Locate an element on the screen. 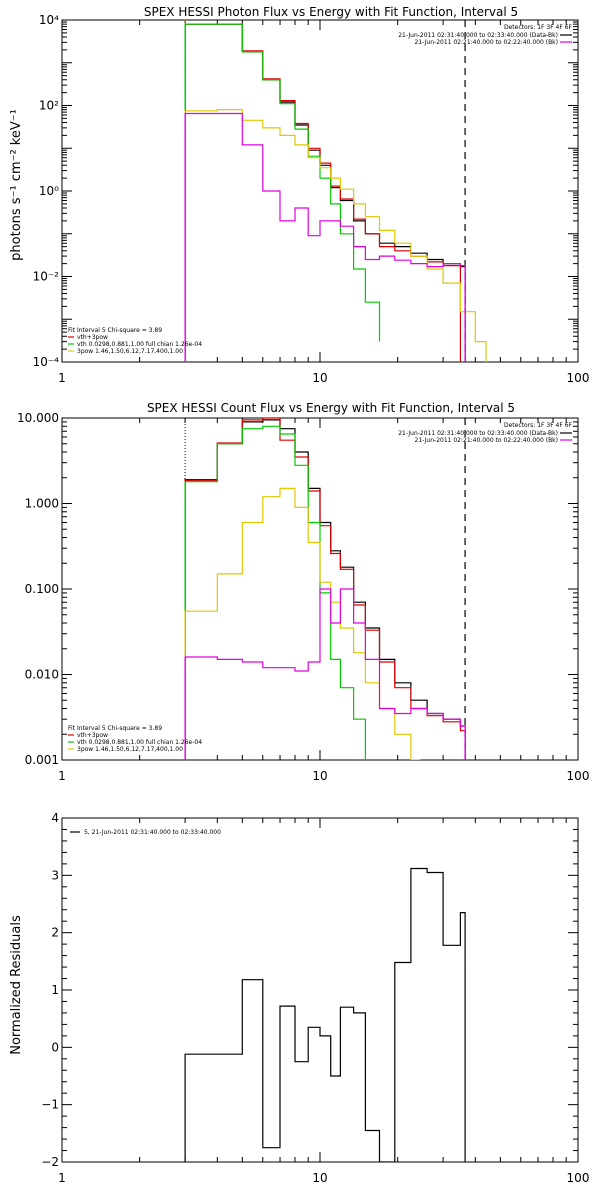 The width and height of the screenshot is (600, 1200). y-tick-label: 4 is located at coordinates (55, 818).